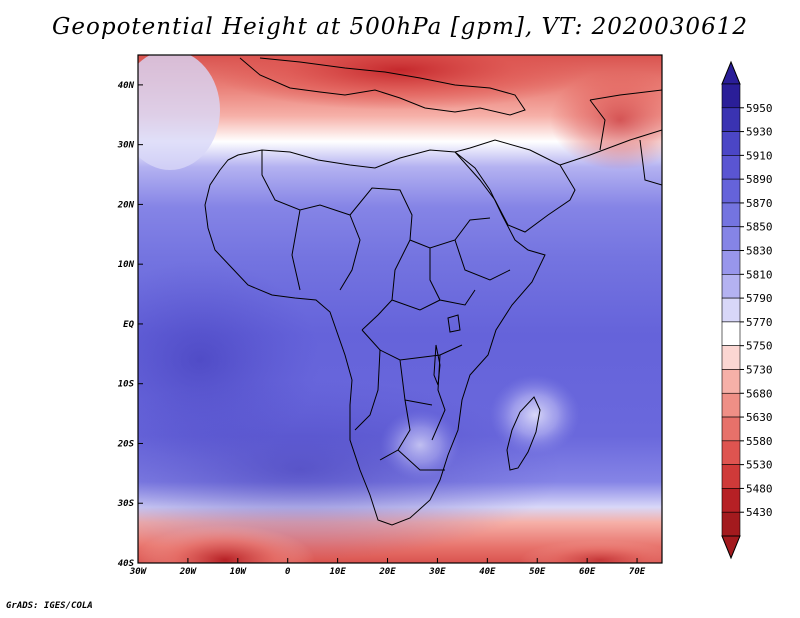  Describe the element at coordinates (759, 132) in the screenshot. I see `colorbar-level-label: 5930` at that location.